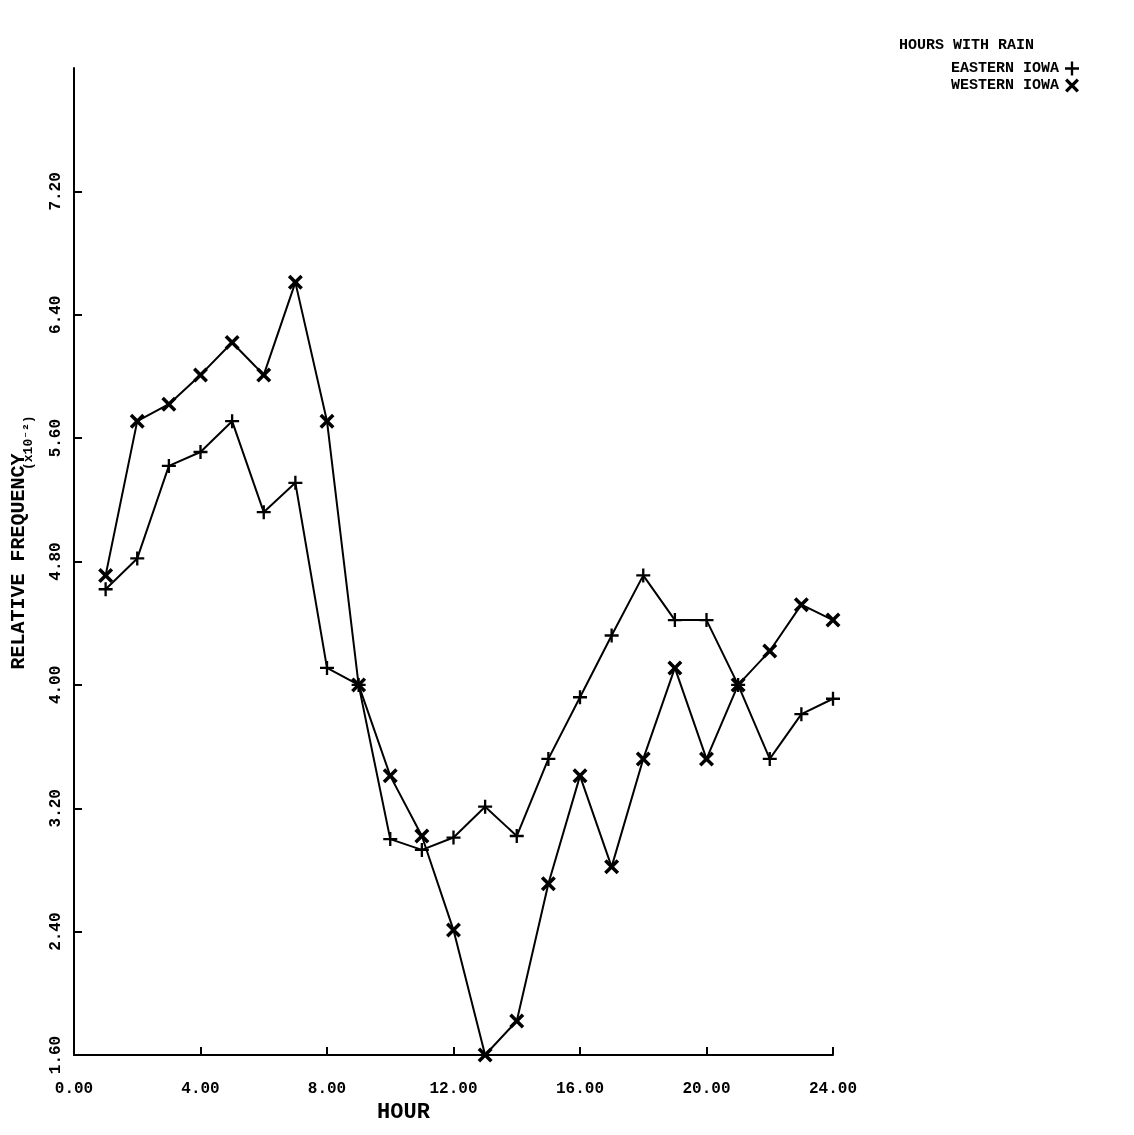  What do you see at coordinates (200, 1089) in the screenshot?
I see `x-tick-label: 4.00` at bounding box center [200, 1089].